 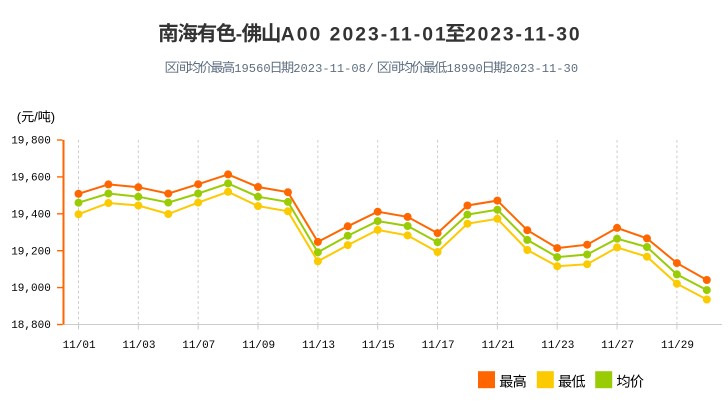 I want to click on svg-text: 19560, so click(x=252, y=69).